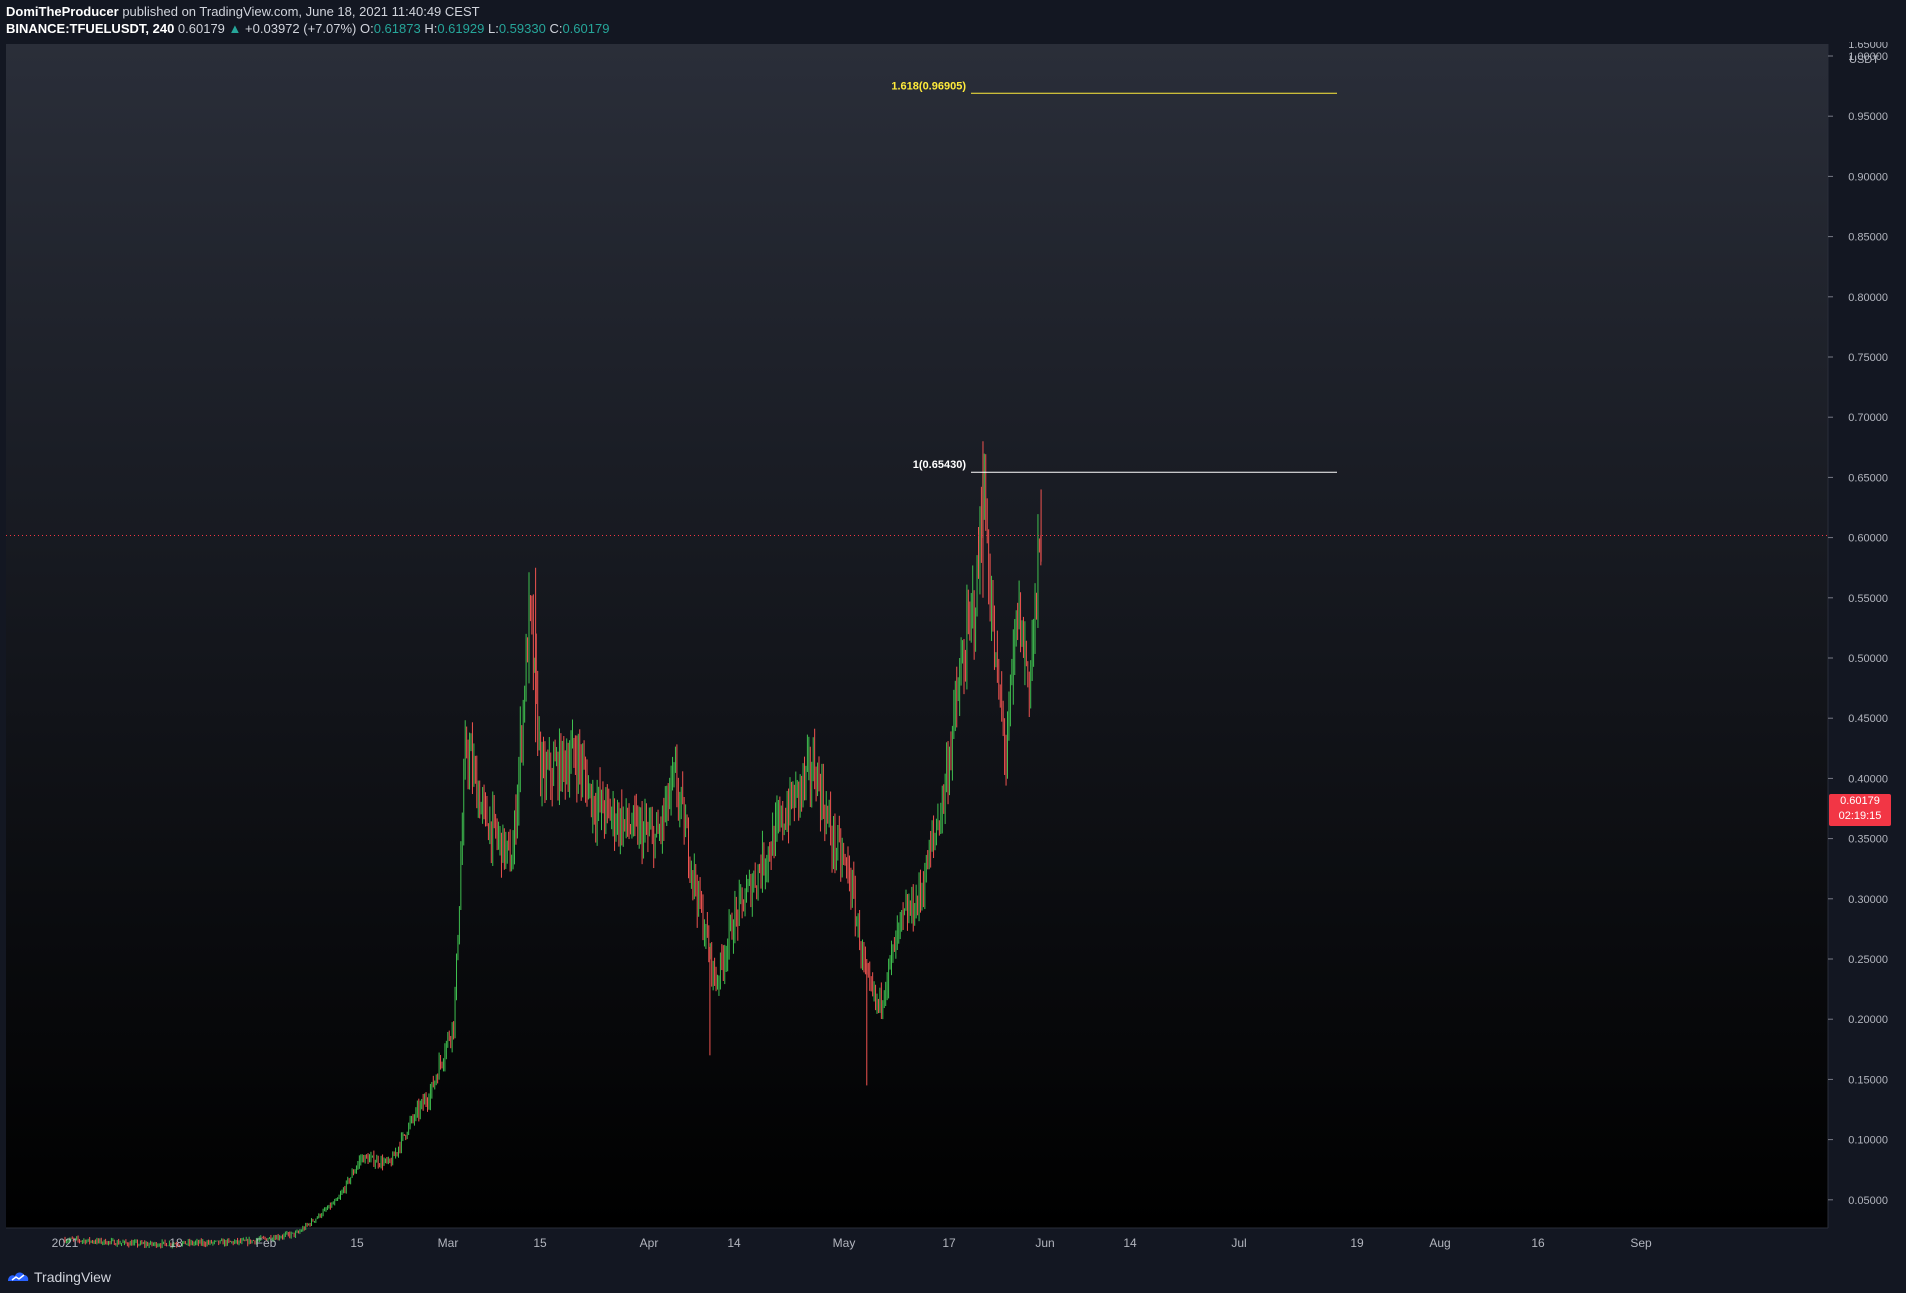  I want to click on price-tick-label: 0.10000, so click(1868, 1141).